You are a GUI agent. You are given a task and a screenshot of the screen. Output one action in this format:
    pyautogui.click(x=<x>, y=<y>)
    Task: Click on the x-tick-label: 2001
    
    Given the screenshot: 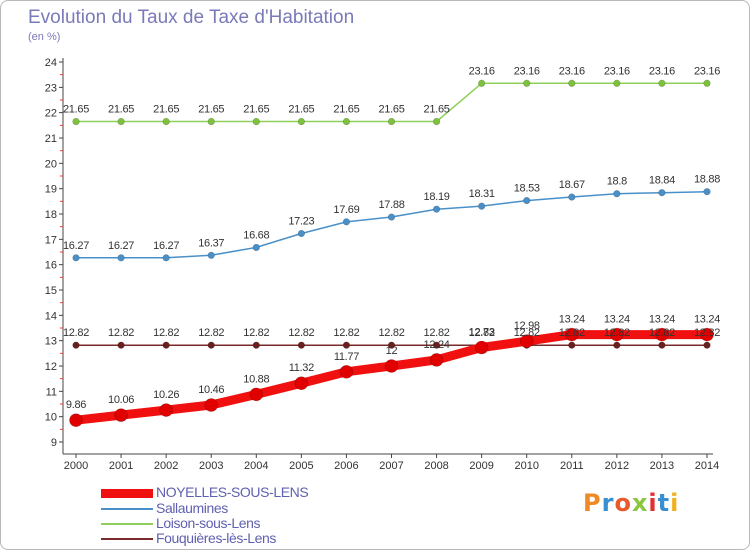 What is the action you would take?
    pyautogui.click(x=121, y=466)
    